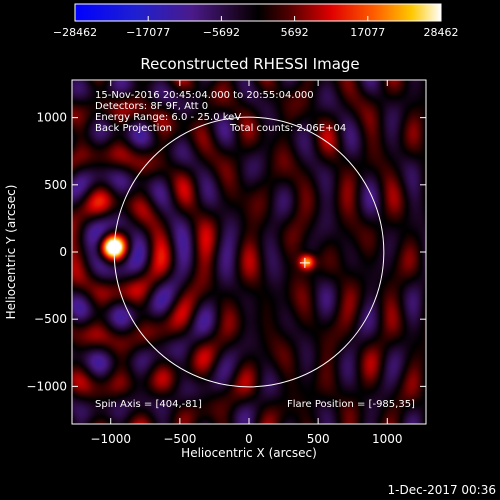 Image resolution: width=500 pixels, height=500 pixels. I want to click on colorbar-tick-label: −17077, so click(148, 32).